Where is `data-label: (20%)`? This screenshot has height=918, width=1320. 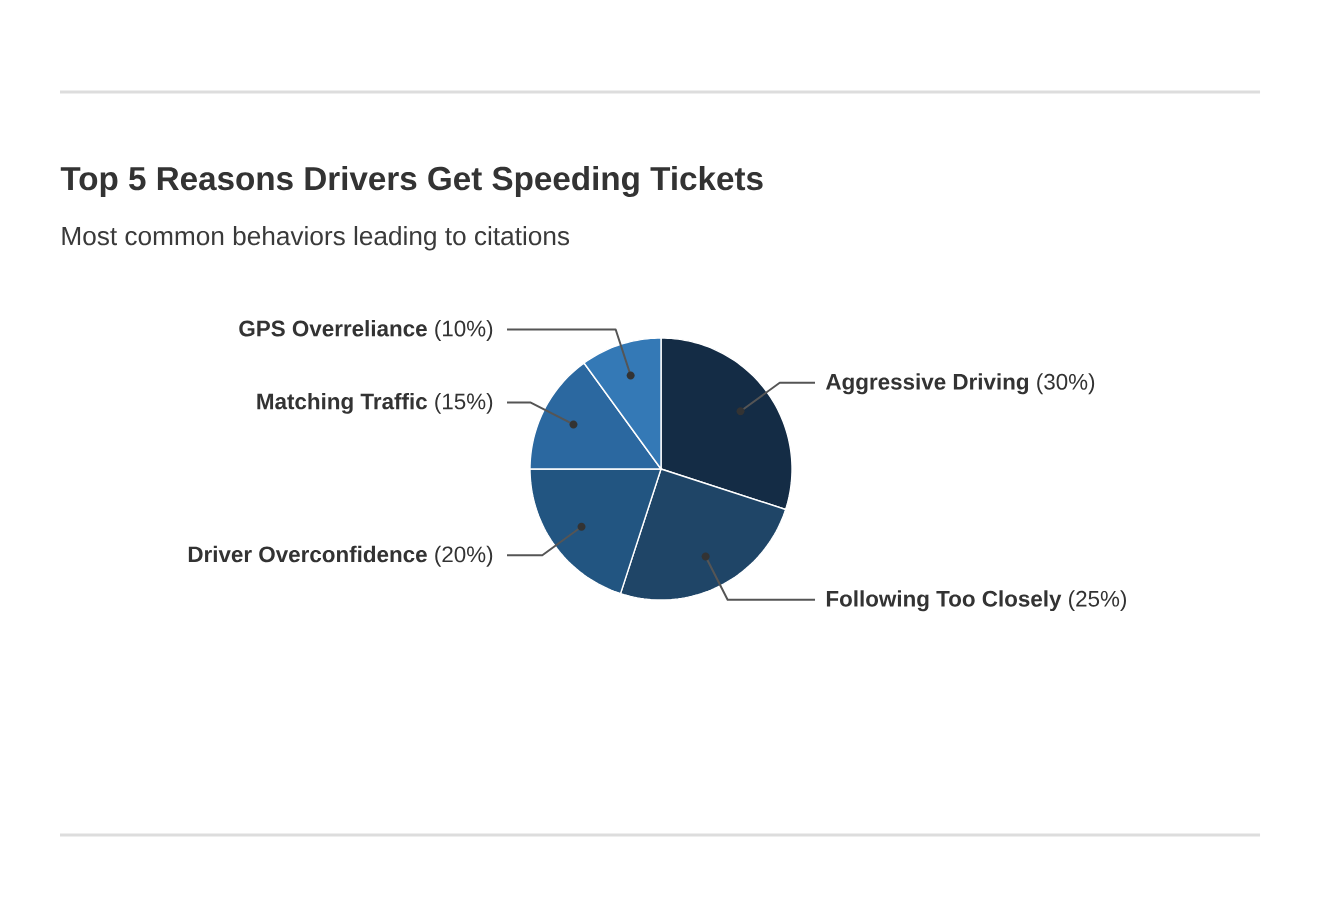
data-label: (20%) is located at coordinates (464, 556).